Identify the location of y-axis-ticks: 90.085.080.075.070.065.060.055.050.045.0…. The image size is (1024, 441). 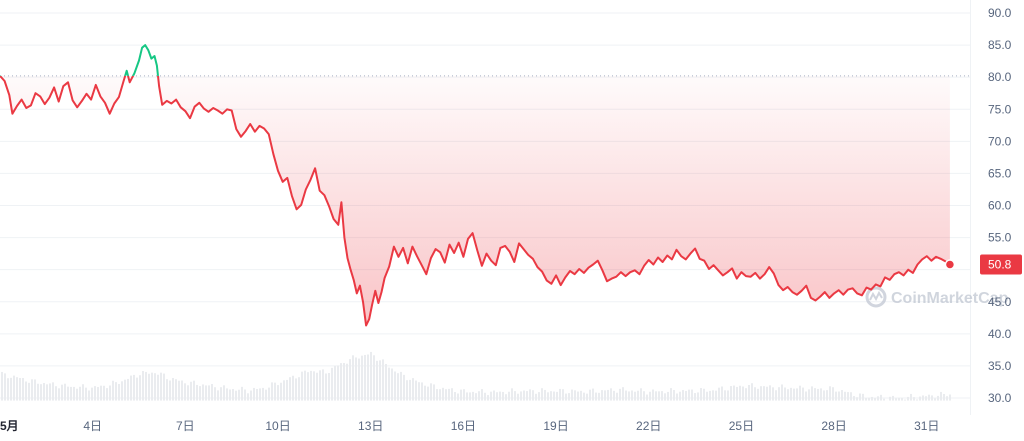
(1000, 205).